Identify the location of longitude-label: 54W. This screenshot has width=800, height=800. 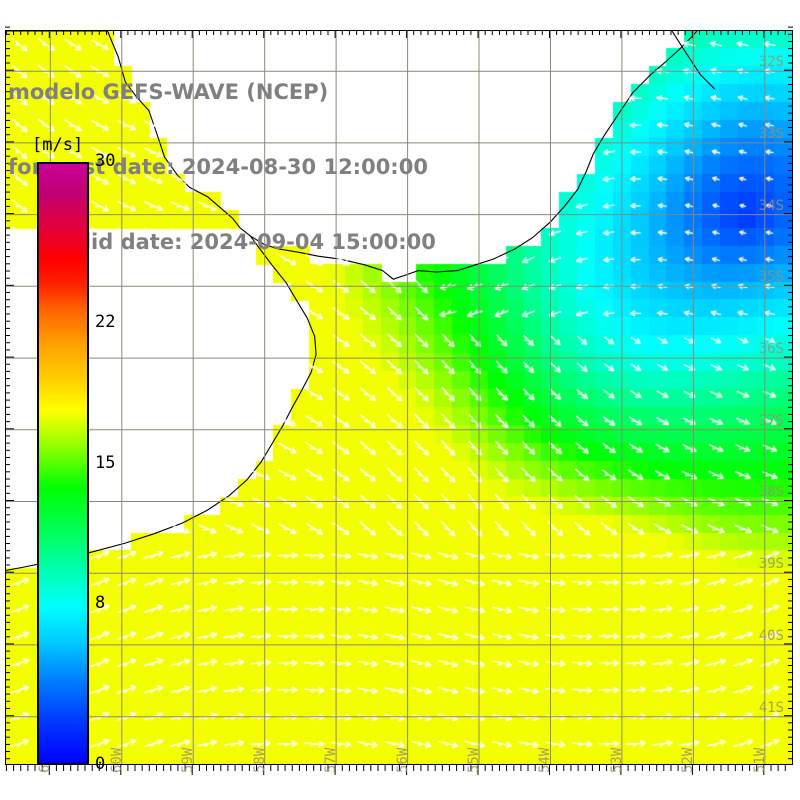
(545, 760).